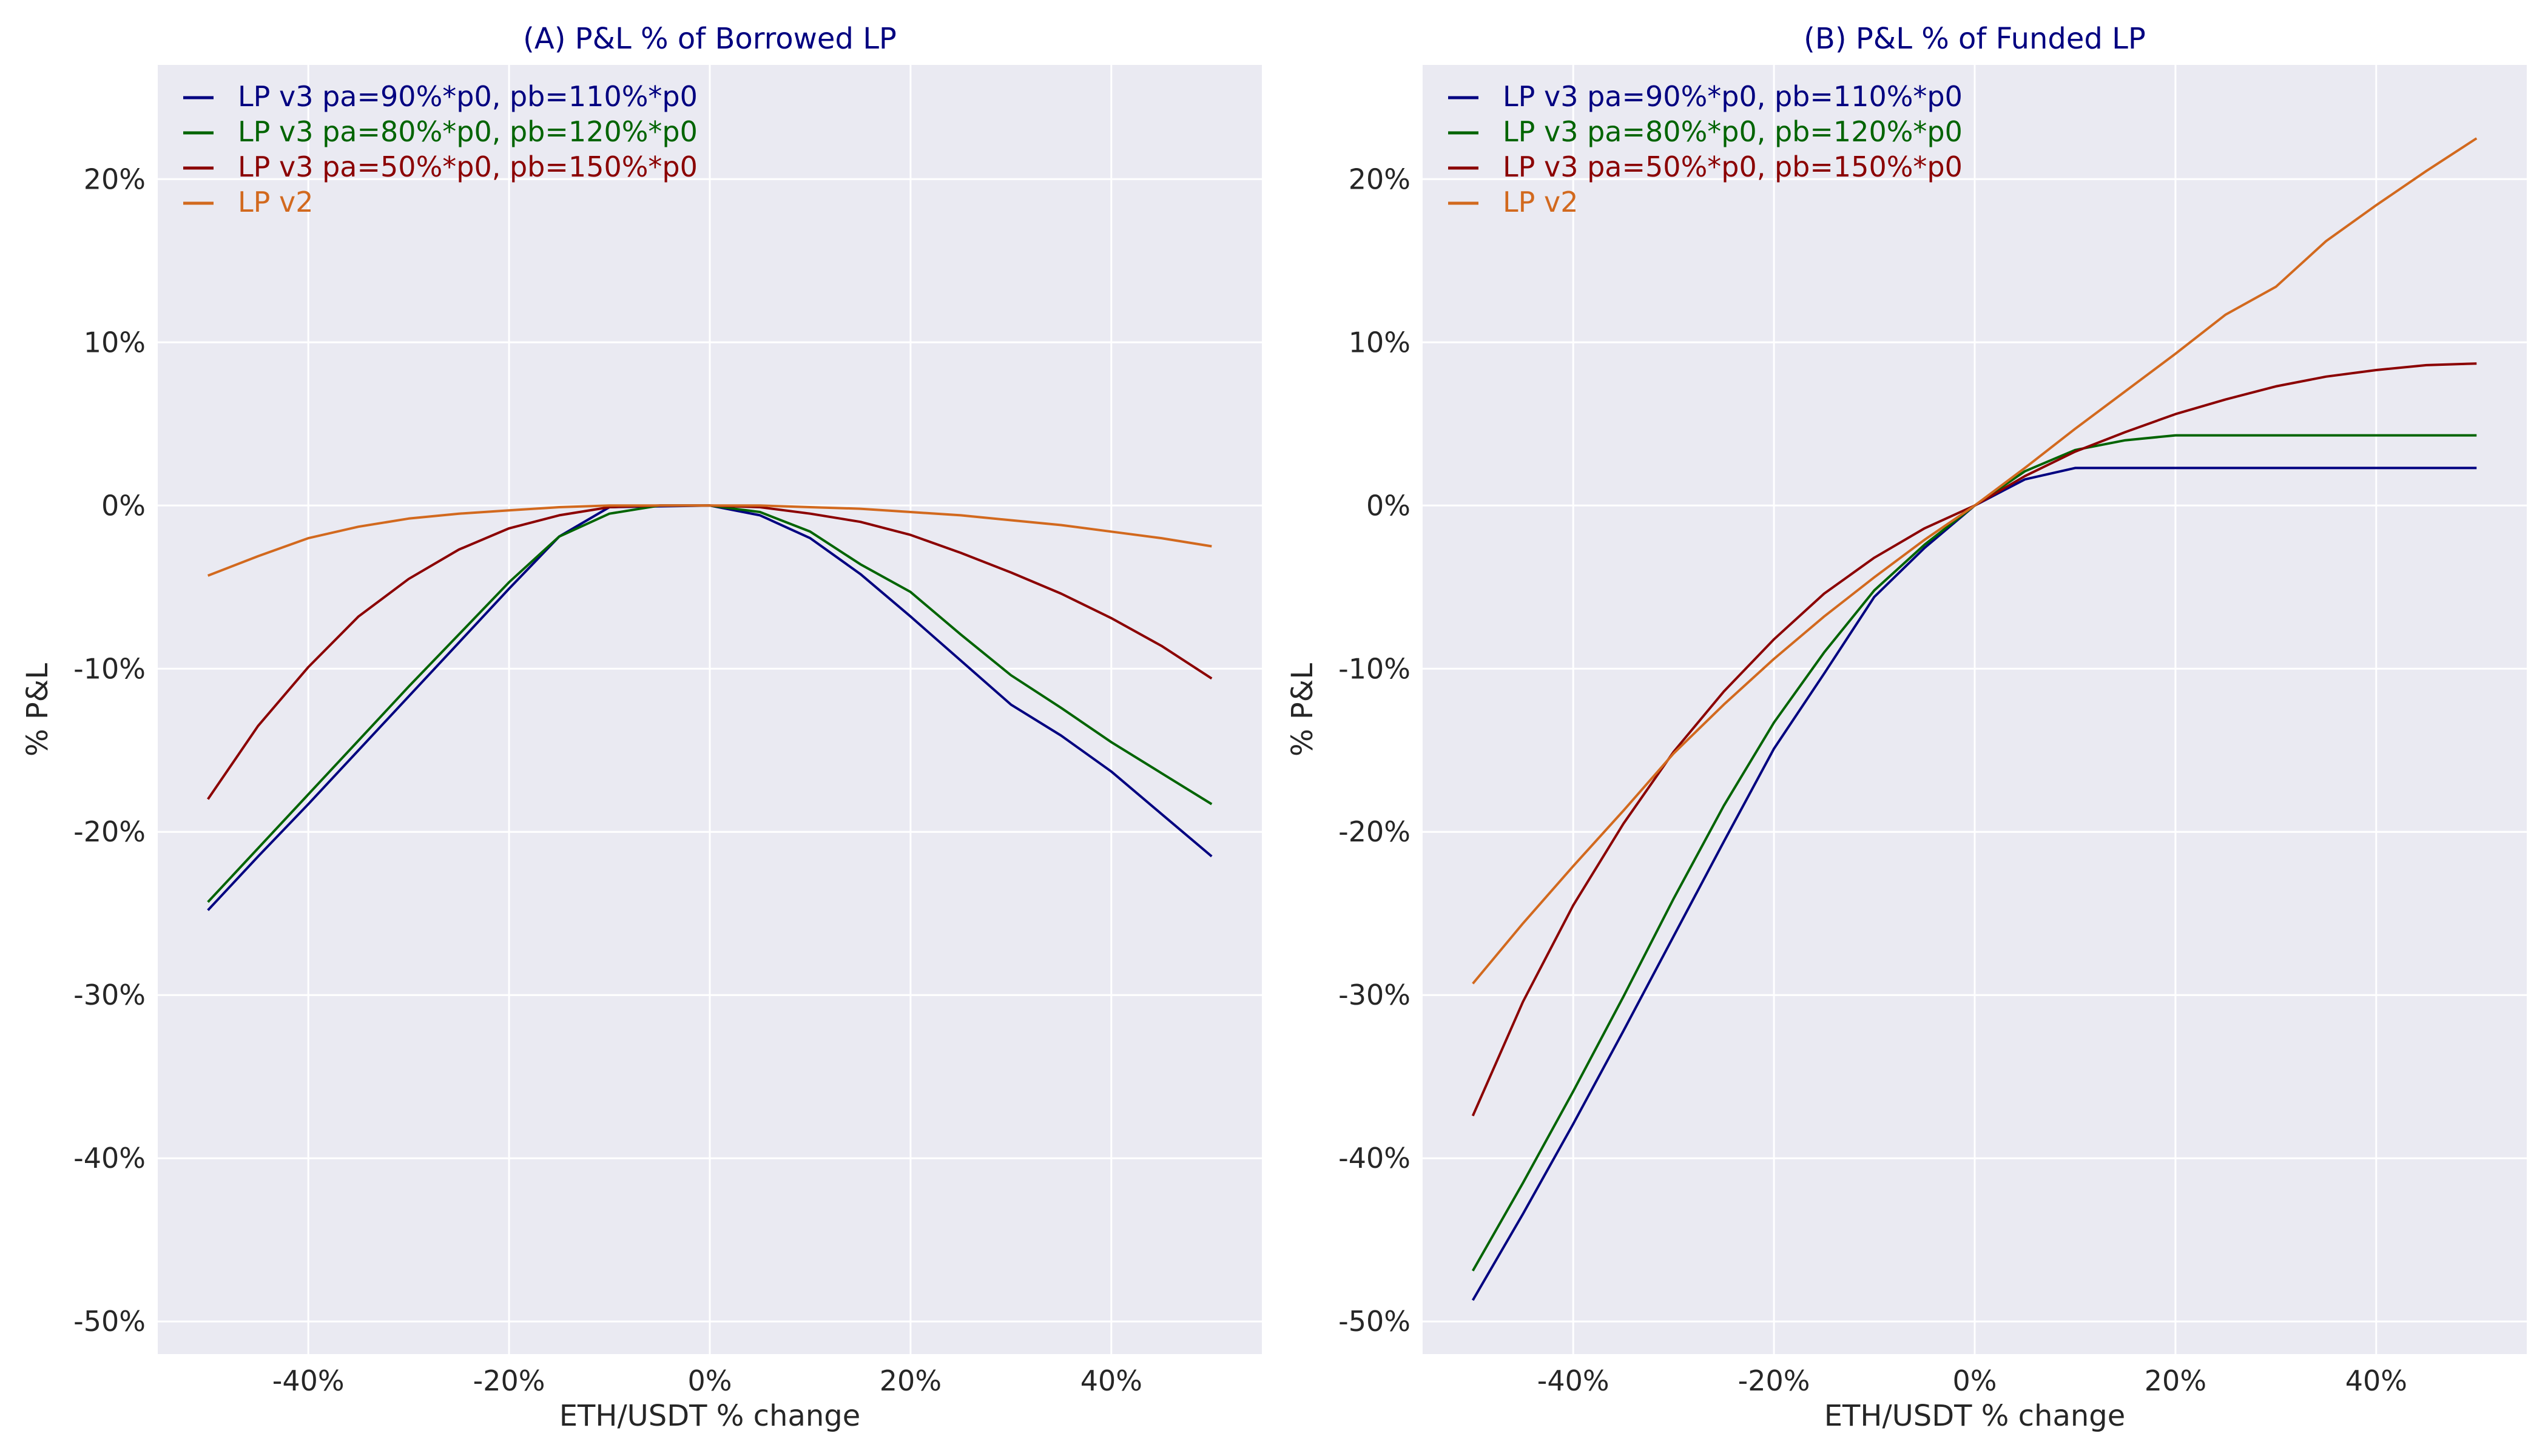  I want to click on legend-label-a-1: LP v3 pa=80%*p0, pb=120%*p0, so click(468, 131).